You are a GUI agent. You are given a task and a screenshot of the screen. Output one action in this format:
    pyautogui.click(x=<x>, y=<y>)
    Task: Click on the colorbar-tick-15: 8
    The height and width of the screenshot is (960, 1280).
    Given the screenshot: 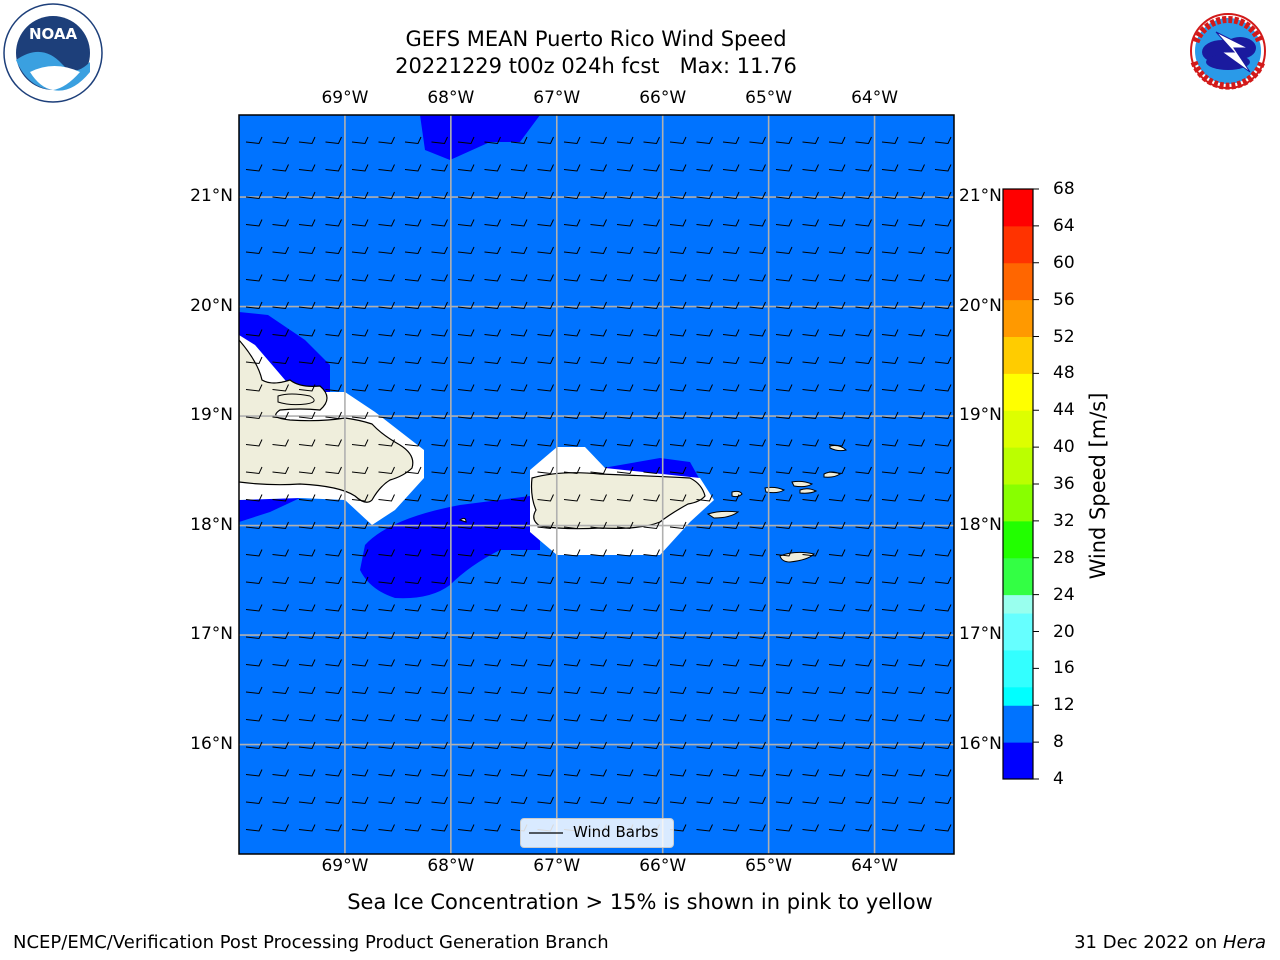 What is the action you would take?
    pyautogui.click(x=1058, y=742)
    